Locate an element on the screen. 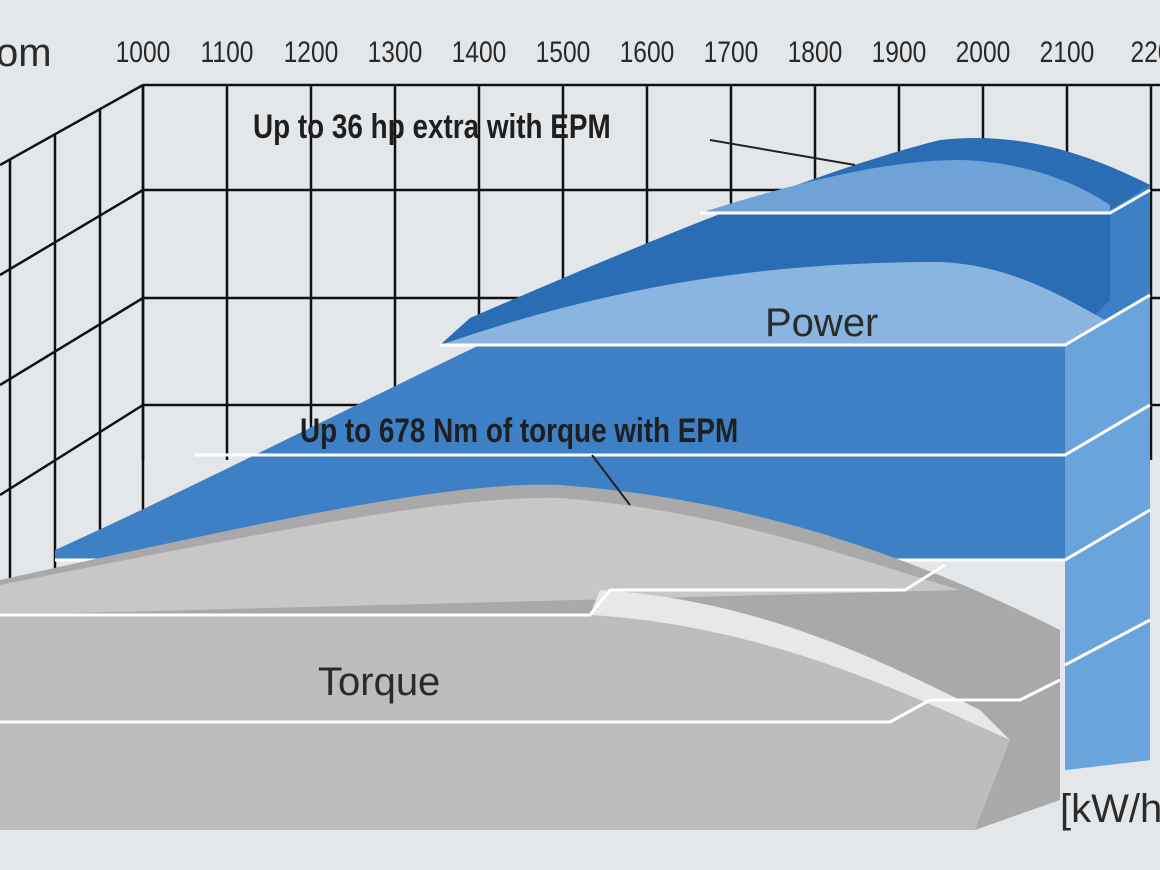 The height and width of the screenshot is (870, 1160). unit-label: [kW/h is located at coordinates (1110, 809).